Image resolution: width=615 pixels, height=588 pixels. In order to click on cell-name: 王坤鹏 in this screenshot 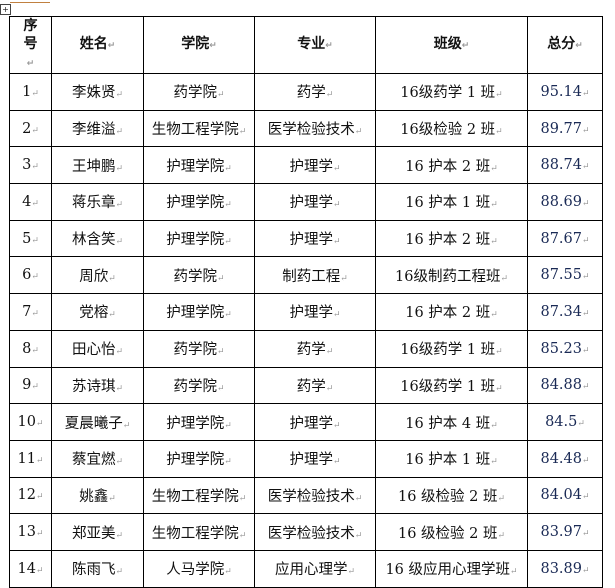, I will do `click(97, 165)`.